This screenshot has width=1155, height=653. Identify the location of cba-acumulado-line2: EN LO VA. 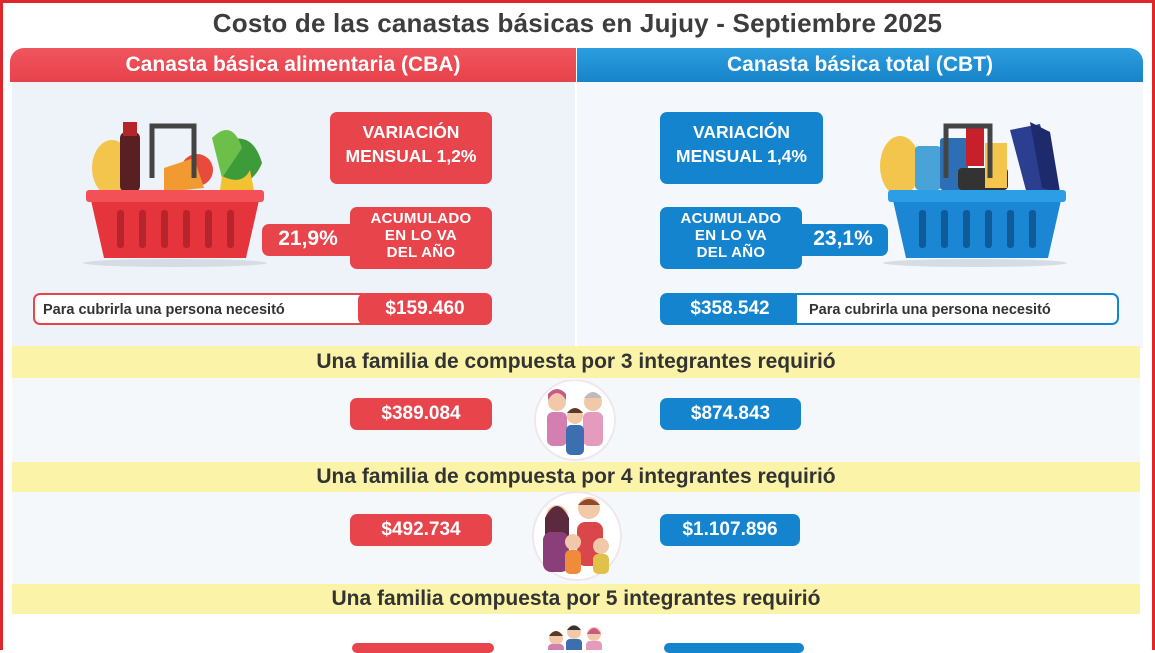
(421, 235).